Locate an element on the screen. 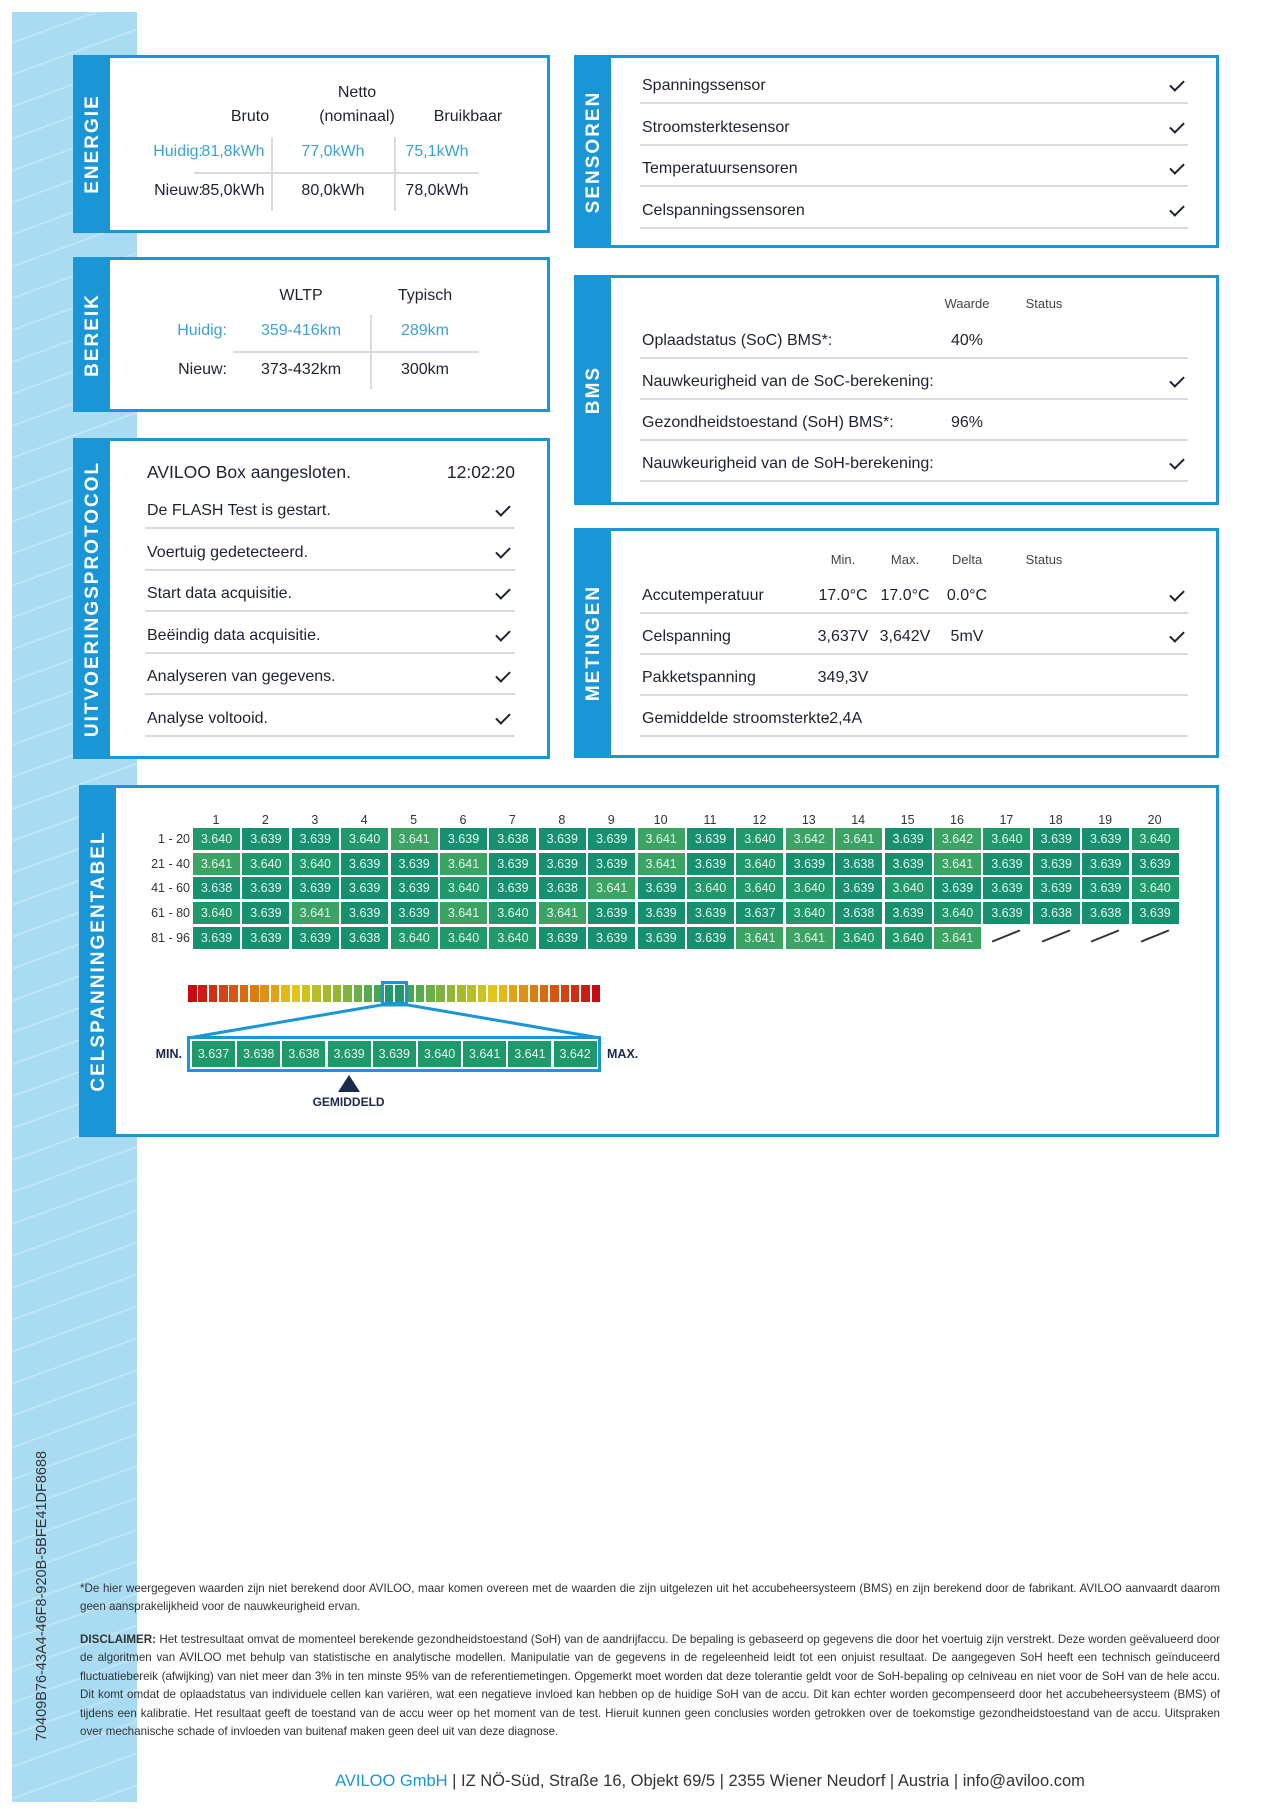  average-marker-icon is located at coordinates (348, 1083).